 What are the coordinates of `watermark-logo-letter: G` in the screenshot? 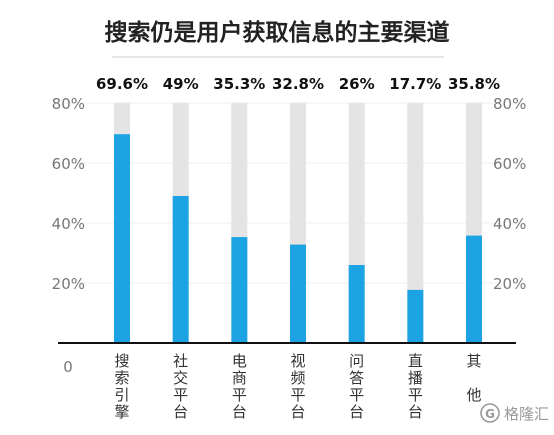 It's located at (490, 414).